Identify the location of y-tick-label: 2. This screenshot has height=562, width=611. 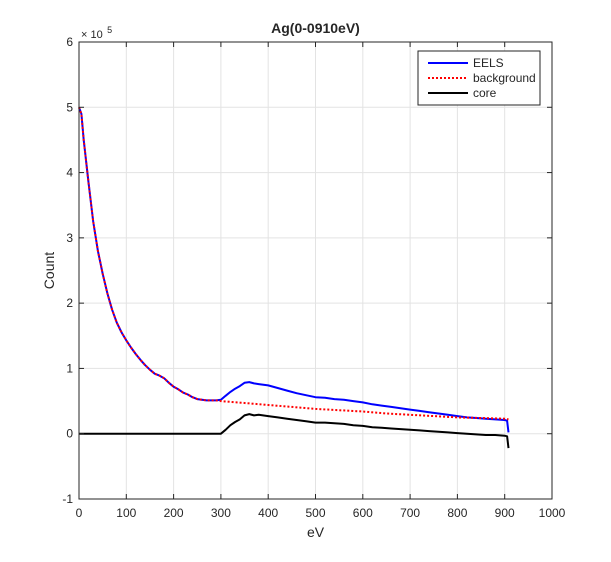
(69, 303).